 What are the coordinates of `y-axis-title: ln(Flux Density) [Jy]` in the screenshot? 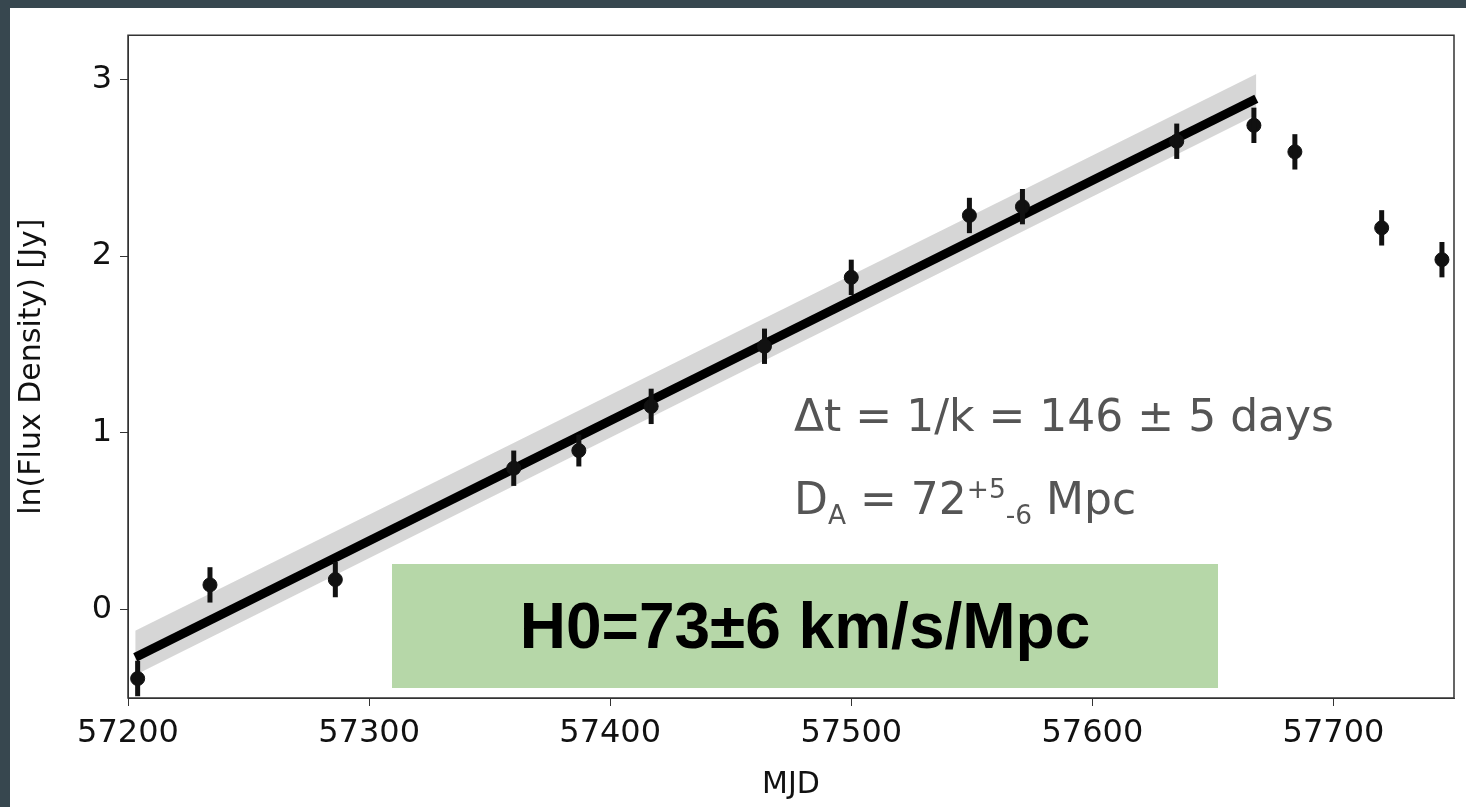 It's located at (29, 366).